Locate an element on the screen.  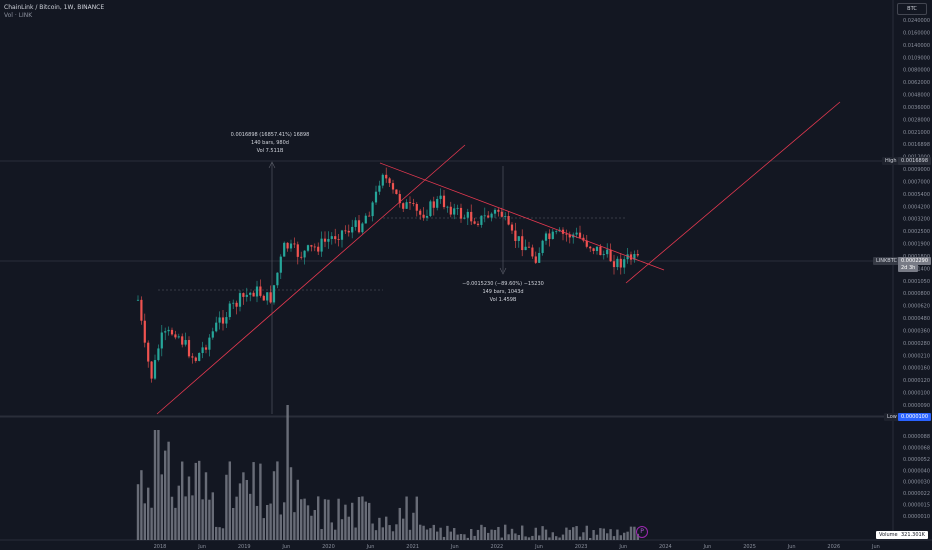
measure-up-bars: 140 bars, 980d is located at coordinates (270, 143).